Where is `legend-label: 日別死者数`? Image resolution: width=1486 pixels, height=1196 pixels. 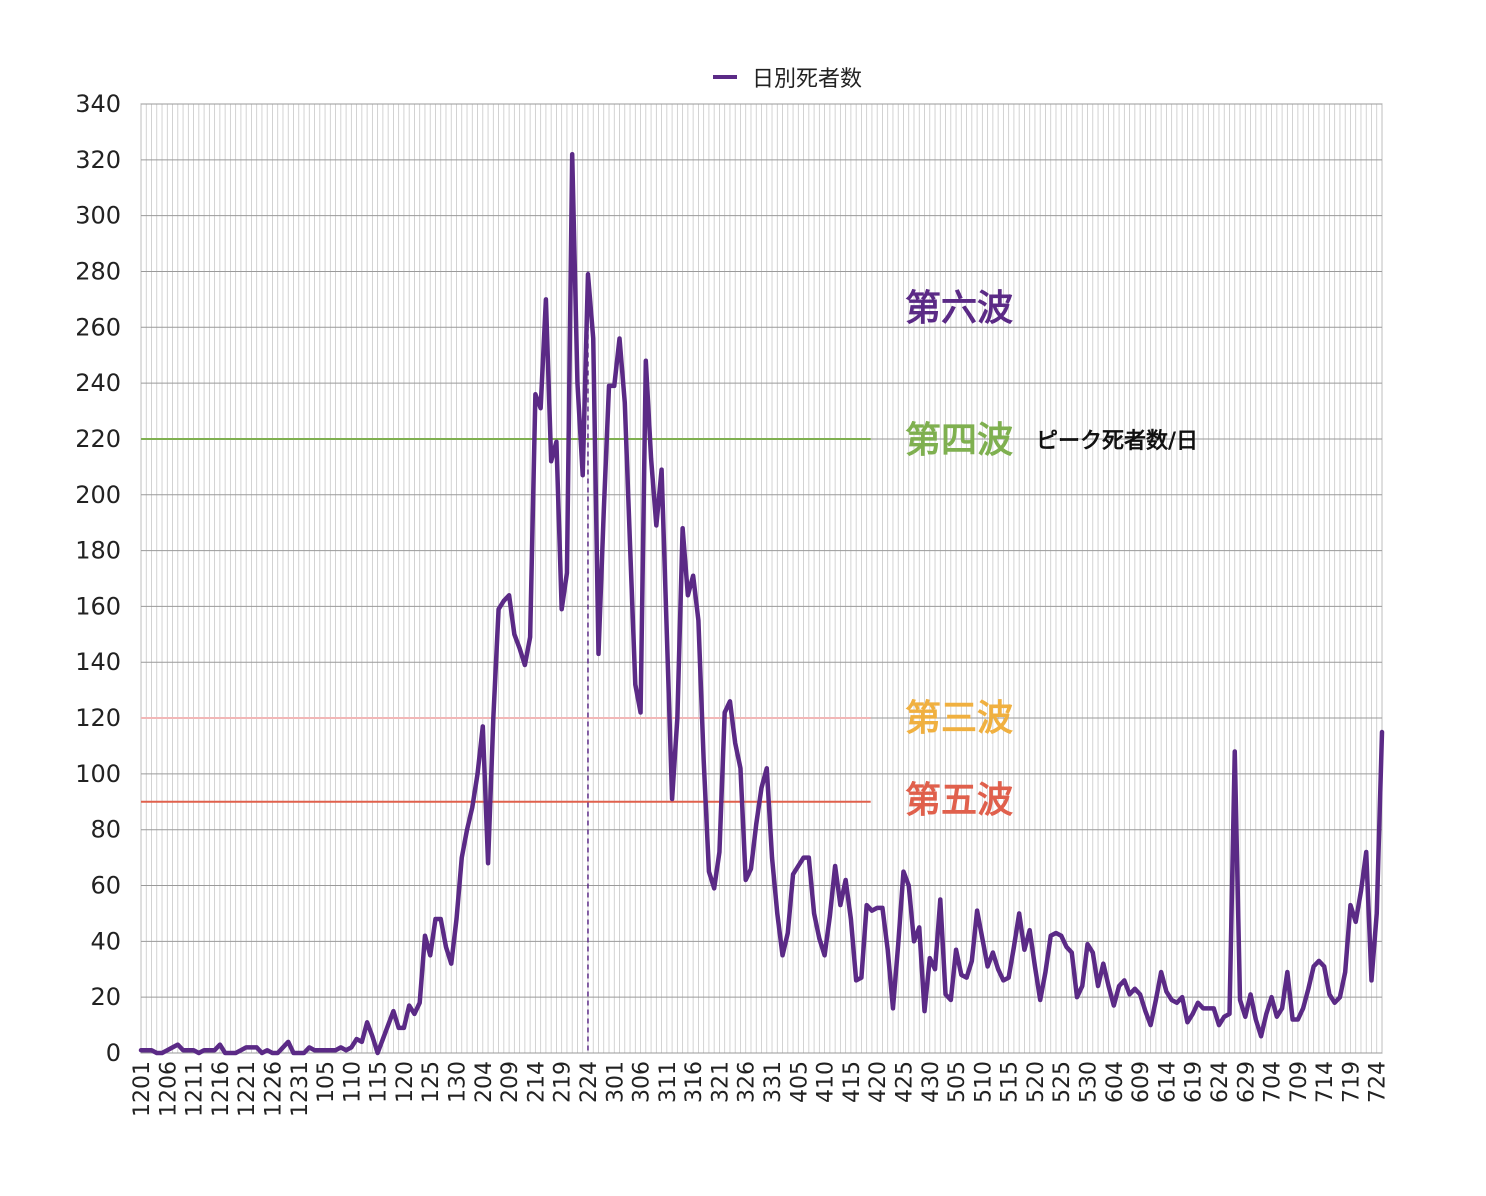 legend-label: 日別死者数 is located at coordinates (807, 79).